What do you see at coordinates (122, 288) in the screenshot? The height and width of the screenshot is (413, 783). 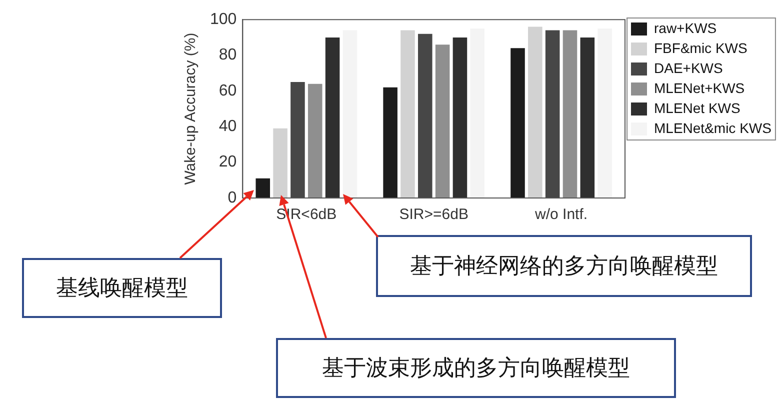 I see `text: 基线唤醒模型` at bounding box center [122, 288].